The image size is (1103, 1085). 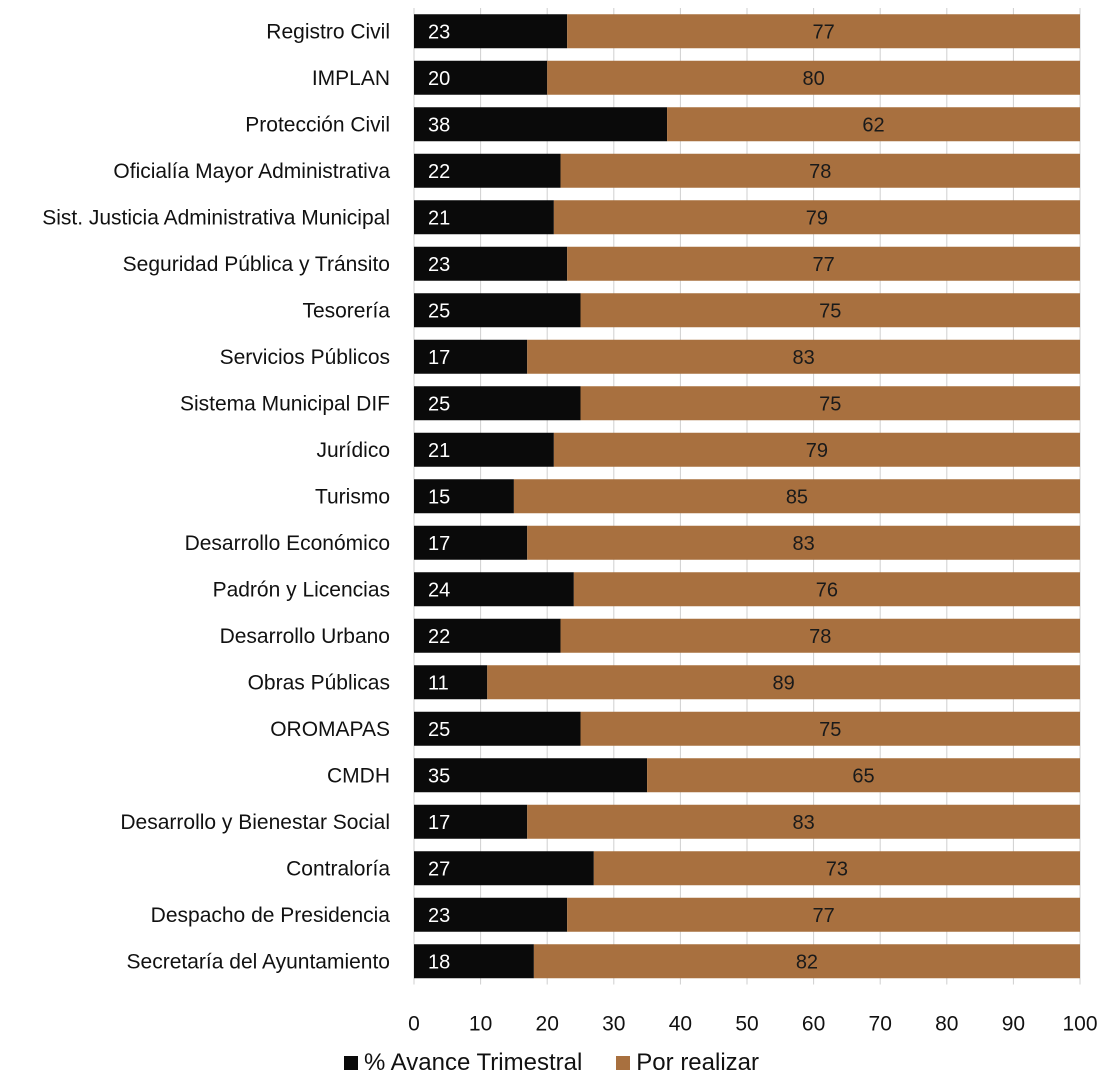 I want to click on data-label-avance: 35, so click(x=439, y=776).